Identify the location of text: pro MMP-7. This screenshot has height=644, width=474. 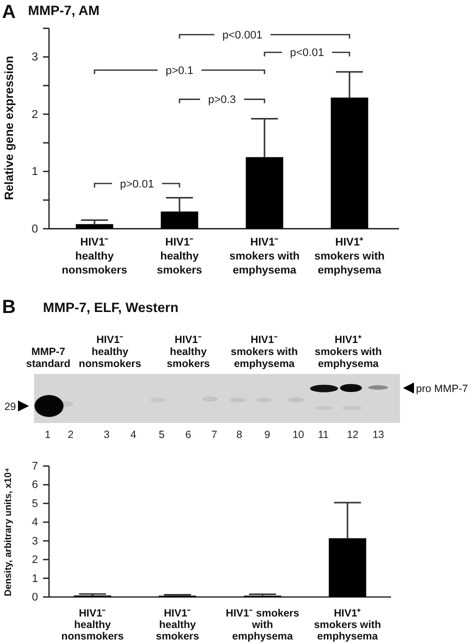
(442, 389).